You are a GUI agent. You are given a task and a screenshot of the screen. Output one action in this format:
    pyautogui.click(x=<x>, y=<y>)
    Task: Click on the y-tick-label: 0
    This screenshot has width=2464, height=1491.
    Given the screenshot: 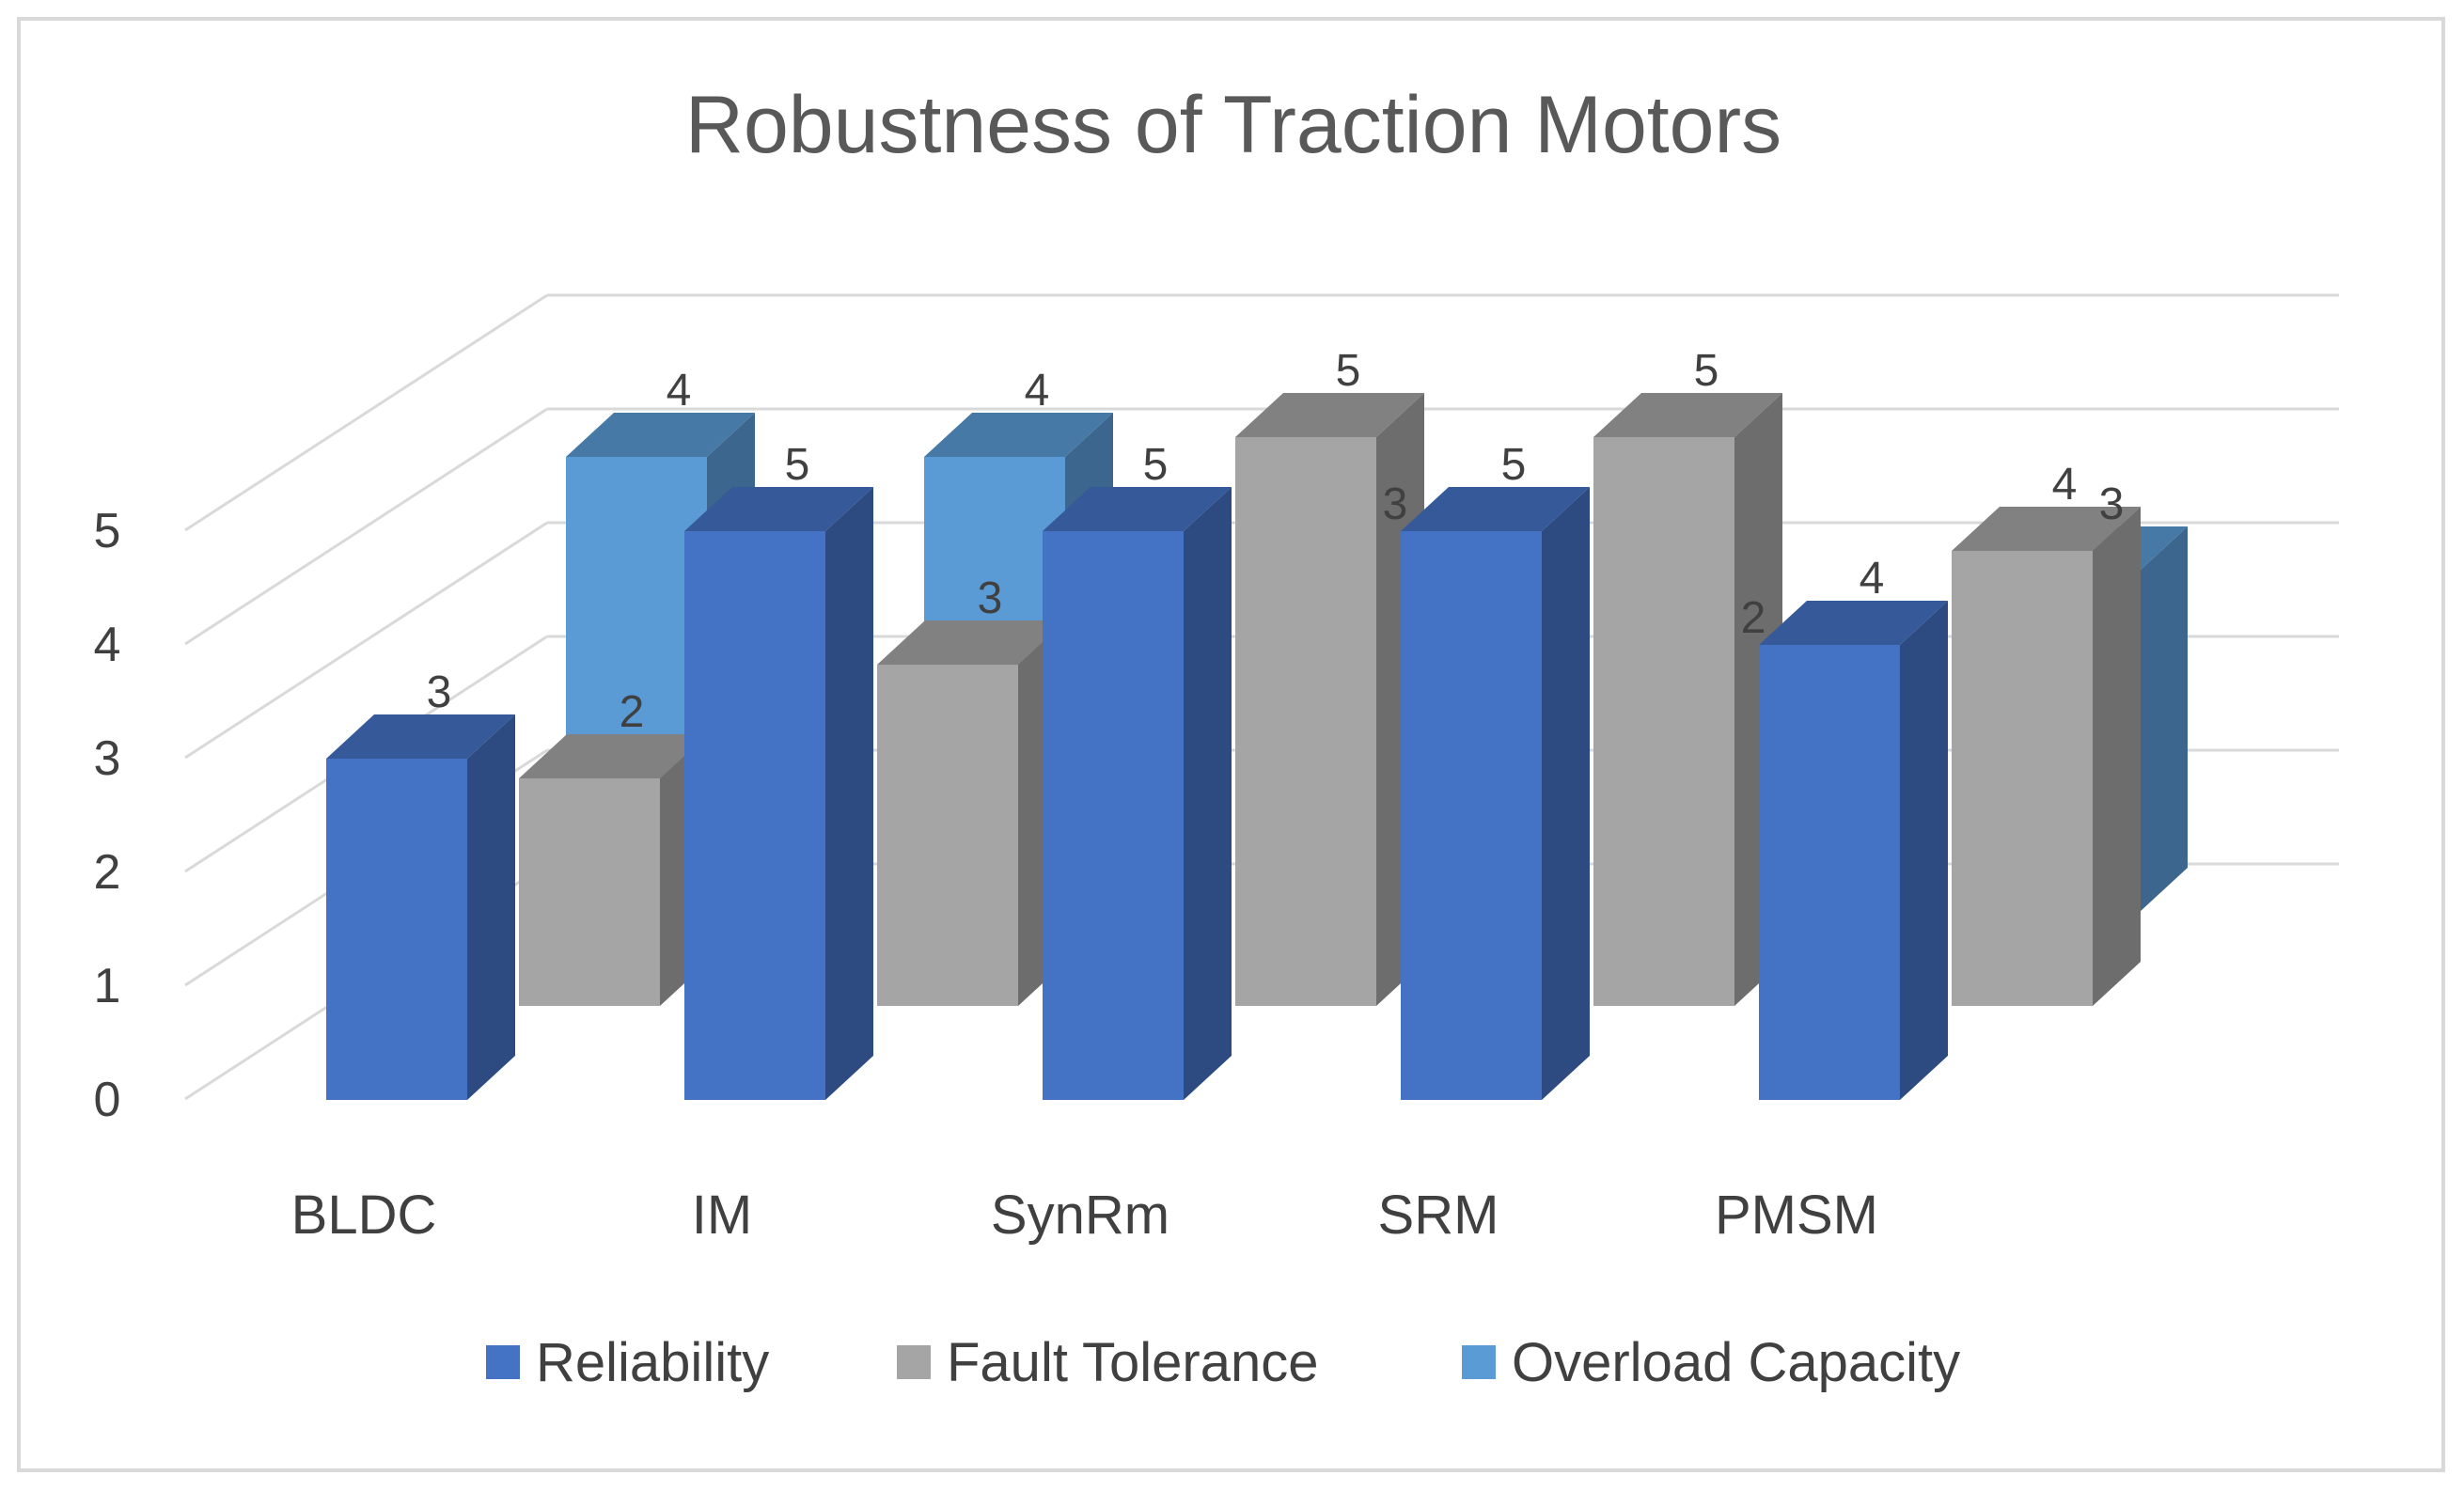 What is the action you would take?
    pyautogui.click(x=108, y=1100)
    